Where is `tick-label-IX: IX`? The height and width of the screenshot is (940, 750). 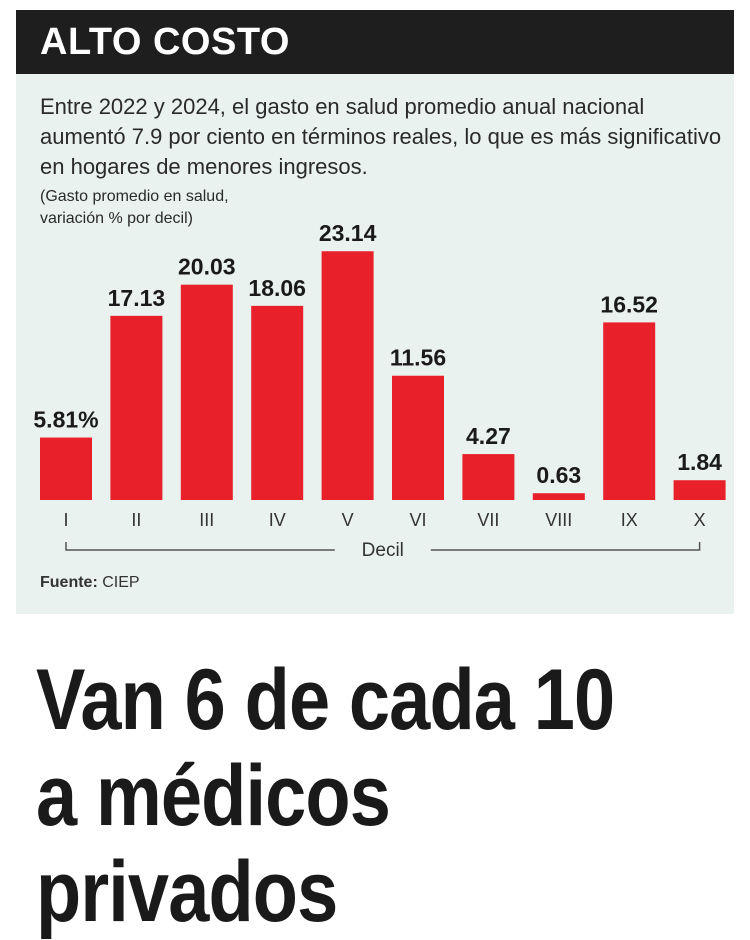
tick-label-IX: IX is located at coordinates (629, 520).